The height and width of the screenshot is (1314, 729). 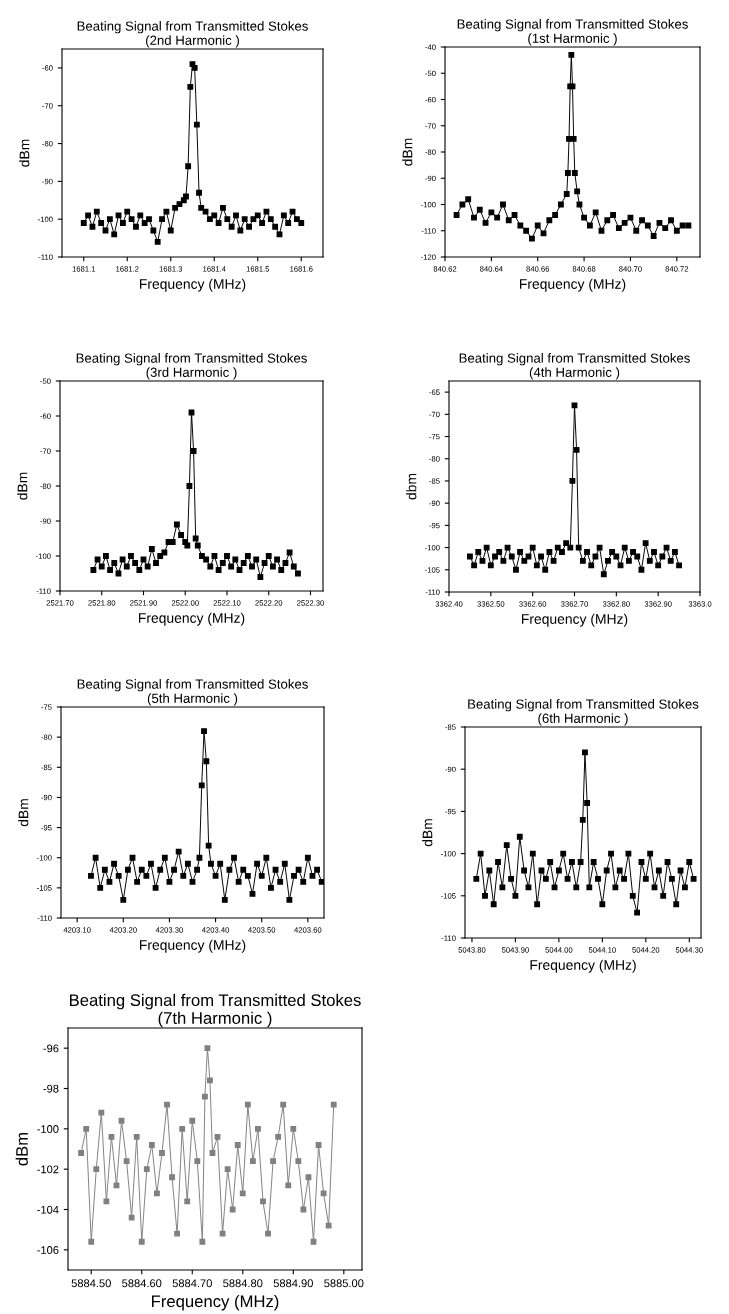 What do you see at coordinates (293, 1283) in the screenshot?
I see `x-tick-label: 5884.90` at bounding box center [293, 1283].